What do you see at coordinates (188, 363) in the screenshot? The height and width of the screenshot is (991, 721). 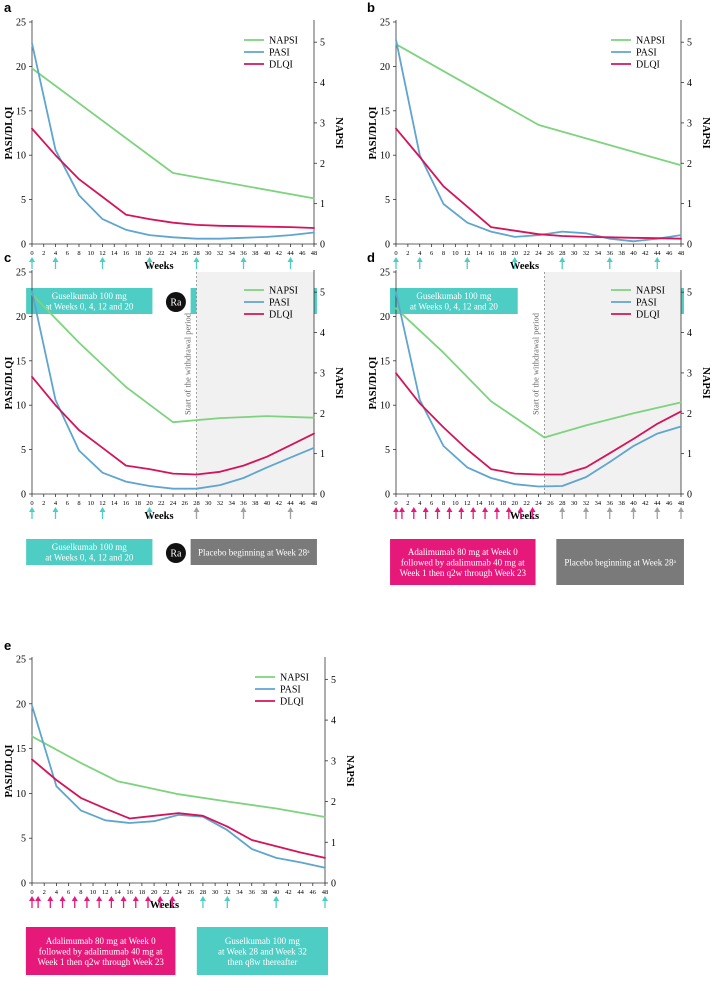 I see `withdrawal-label: Start of the withdrawal period` at bounding box center [188, 363].